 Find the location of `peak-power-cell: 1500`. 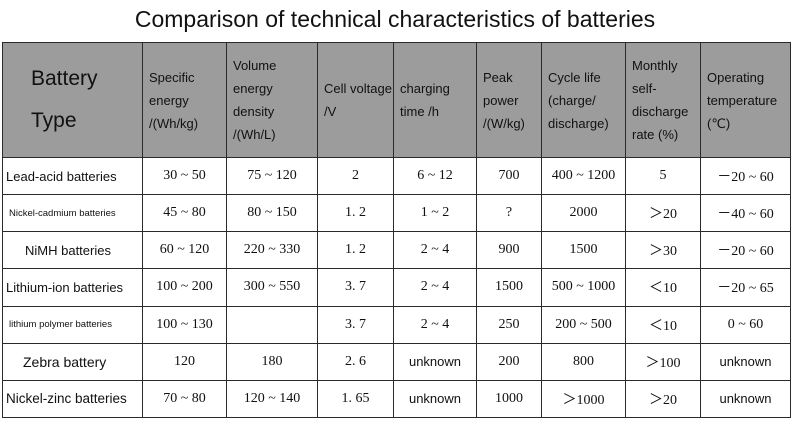

peak-power-cell: 1500 is located at coordinates (509, 287).